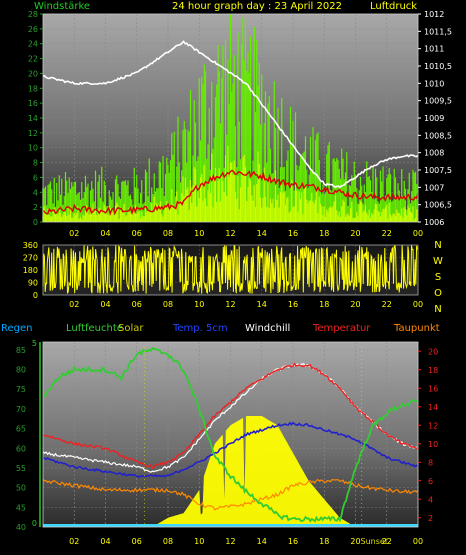 The image size is (466, 555). I want to click on wind-direction-line, so click(230, 269).